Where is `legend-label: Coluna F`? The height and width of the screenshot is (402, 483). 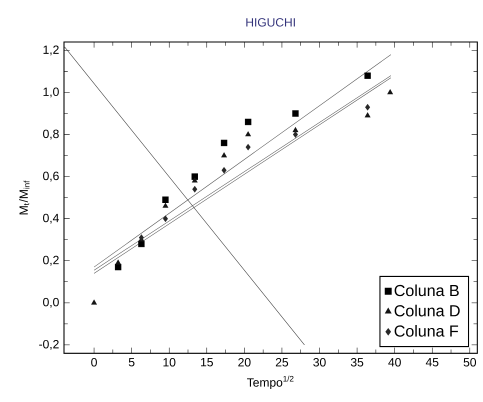
legend-label: Coluna F is located at coordinates (426, 330).